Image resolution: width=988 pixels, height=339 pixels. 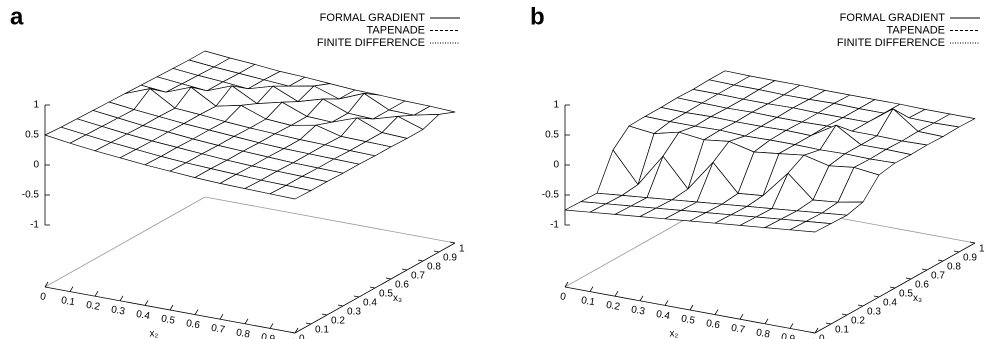 What do you see at coordinates (34, 225) in the screenshot?
I see `z-tick-label: -1` at bounding box center [34, 225].